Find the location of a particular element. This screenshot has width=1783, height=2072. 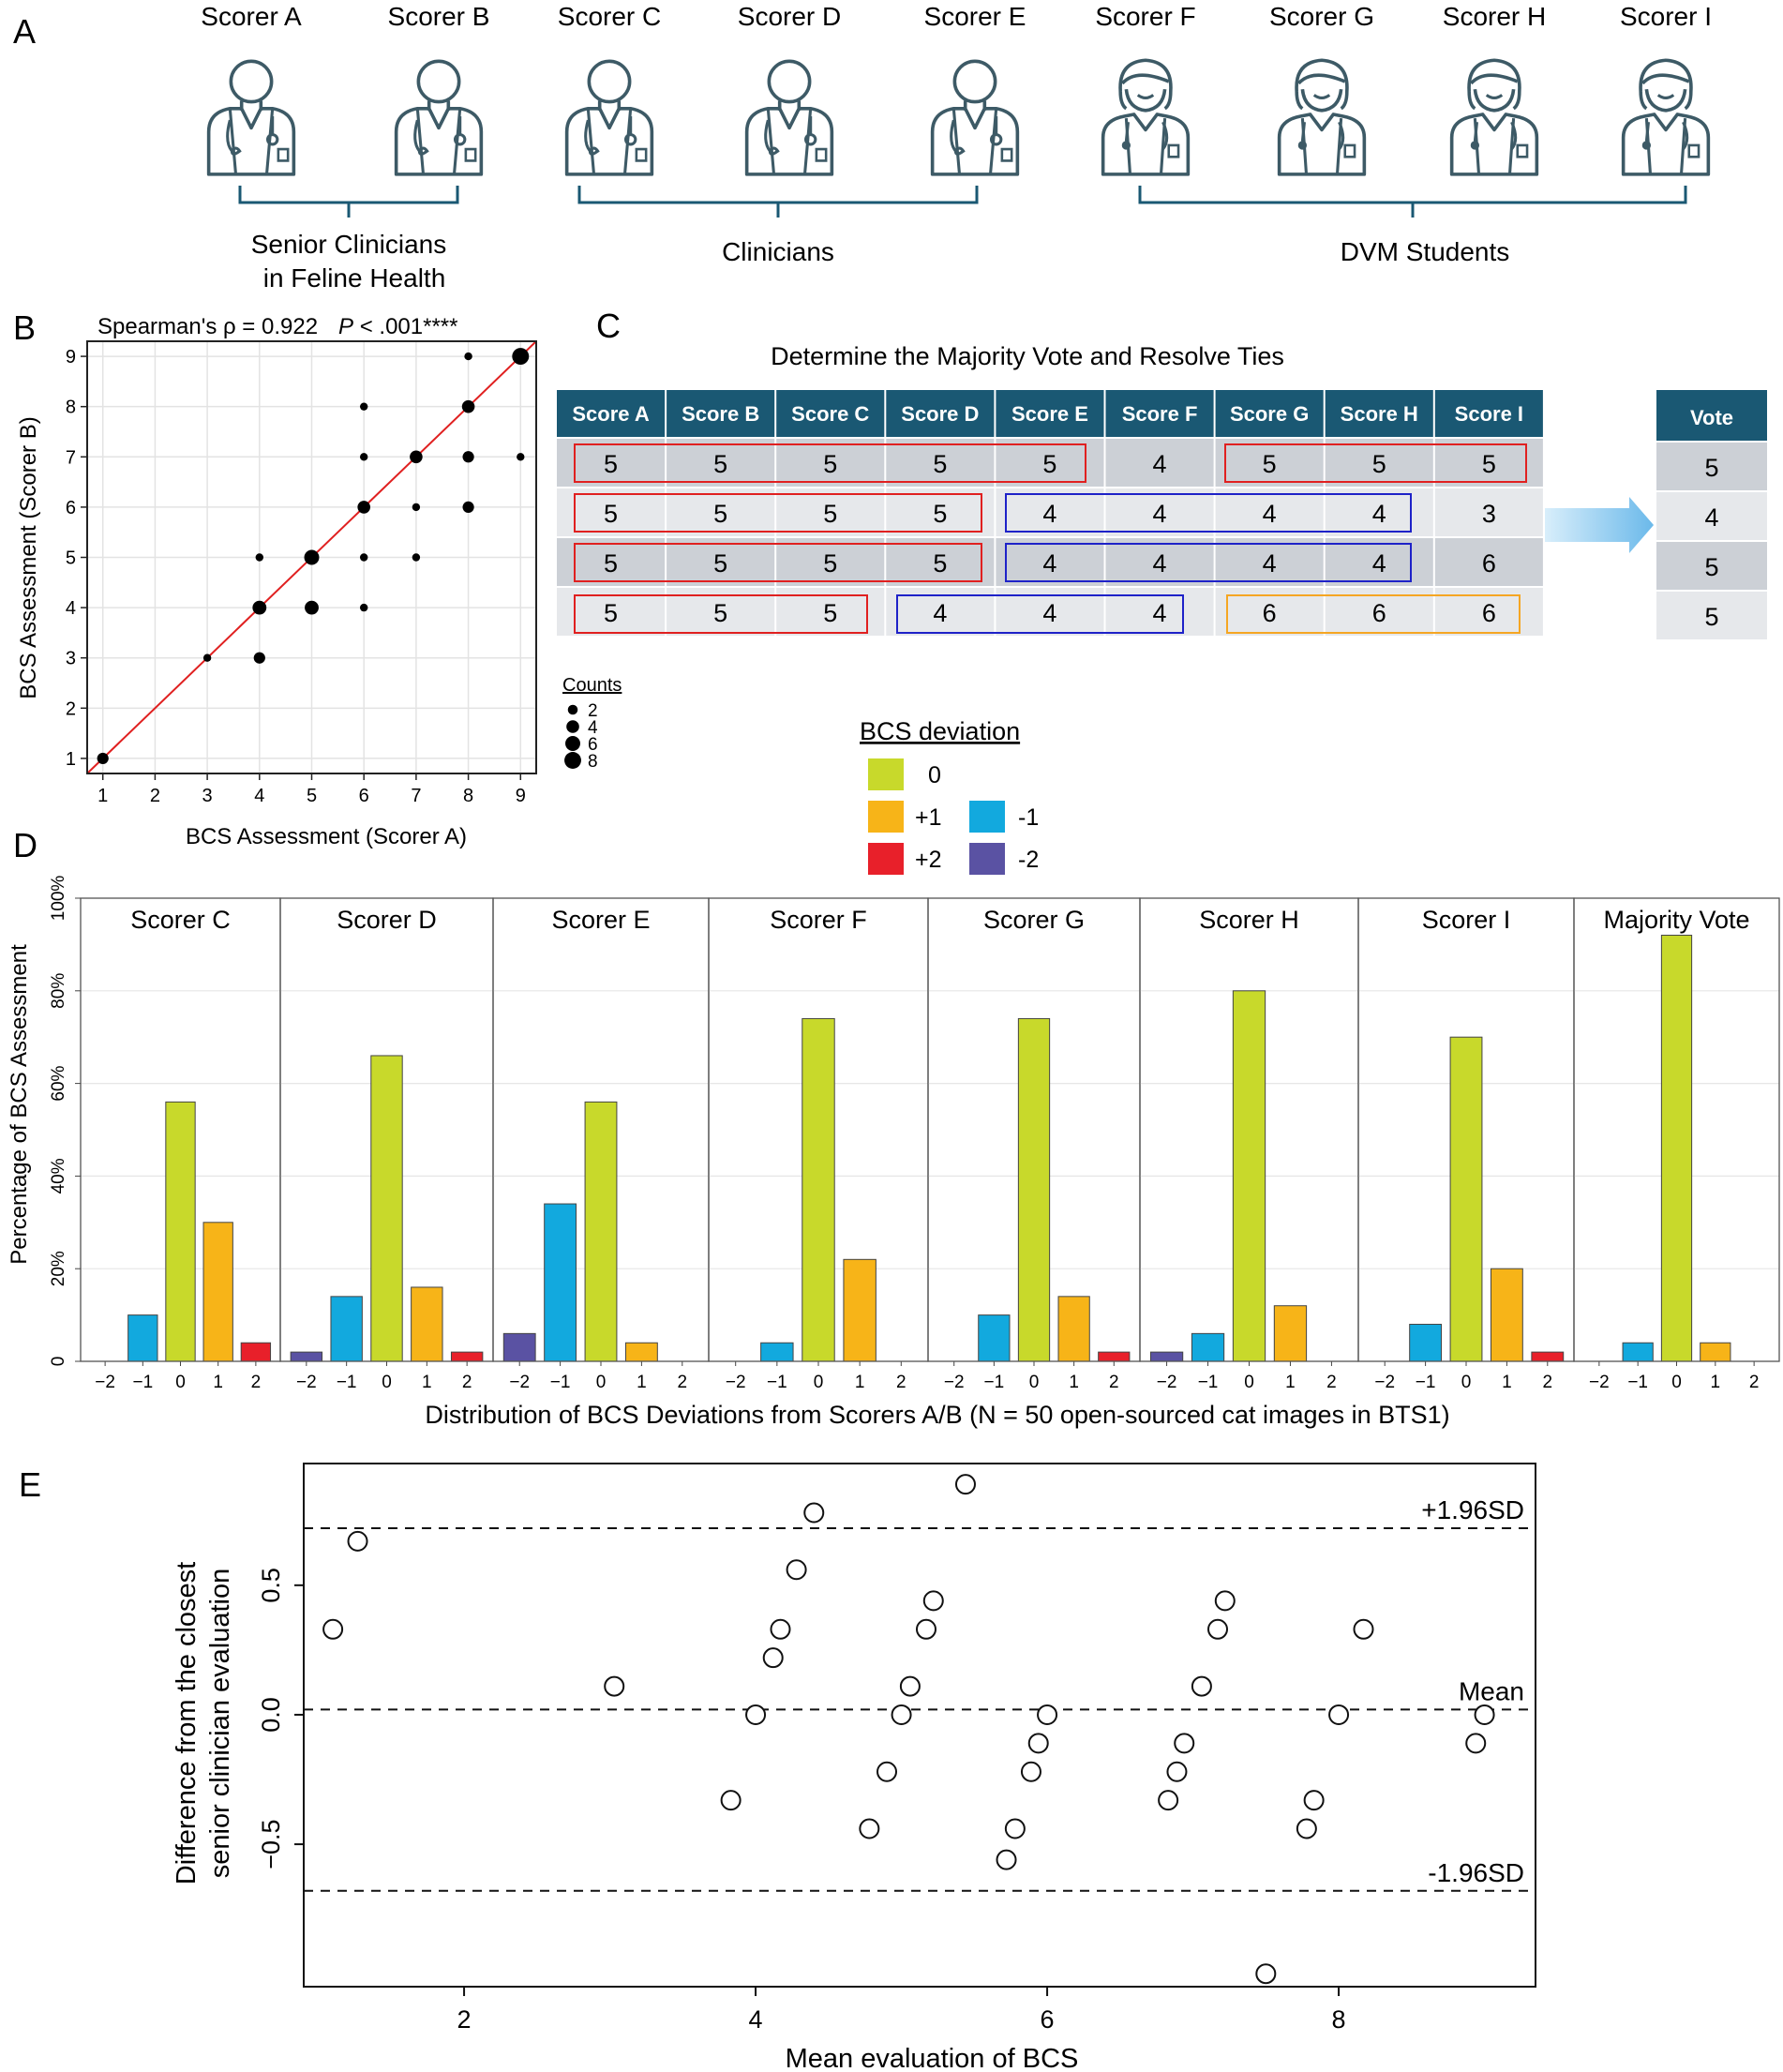

facet-panel: −2 −1 0 1 2 Scorer E is located at coordinates (601, 1144).